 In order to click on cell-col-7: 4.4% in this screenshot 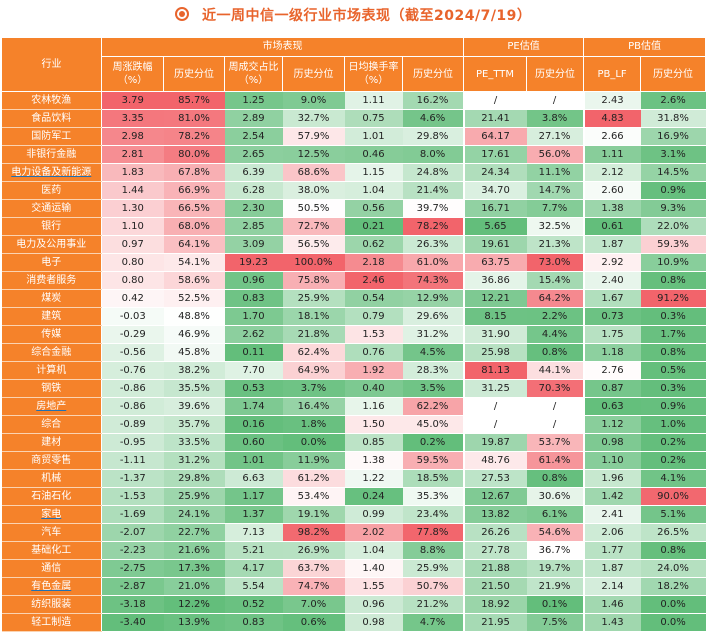, I will do `click(555, 334)`.